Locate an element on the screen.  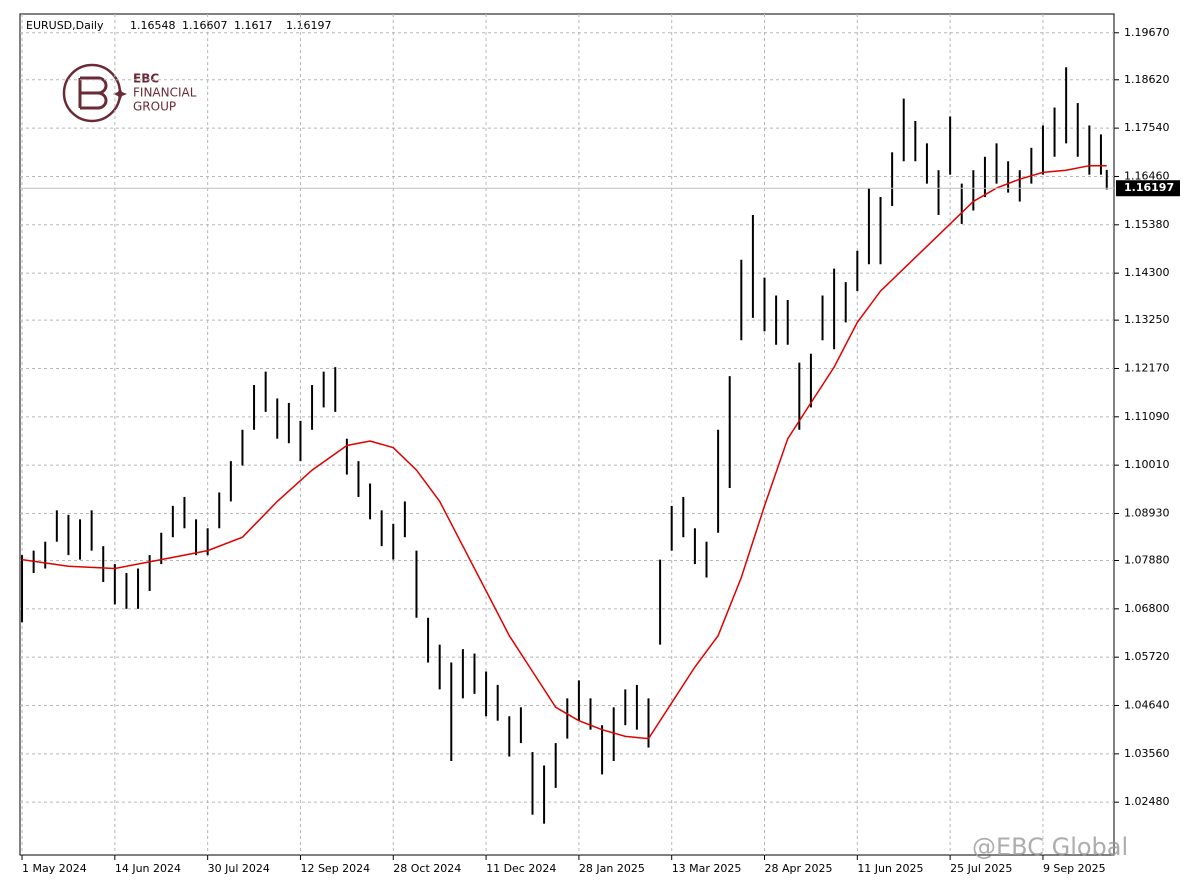
x-tick-label: 1 May 2024 is located at coordinates (54, 868).